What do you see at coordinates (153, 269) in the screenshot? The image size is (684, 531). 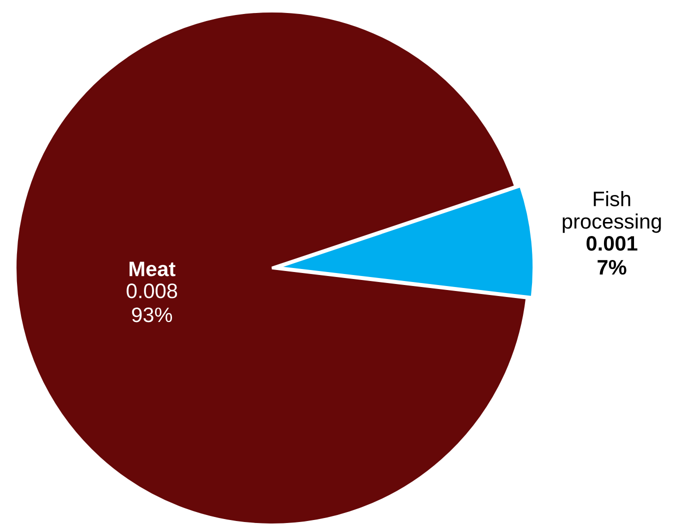 I see `slice-label: Meat` at bounding box center [153, 269].